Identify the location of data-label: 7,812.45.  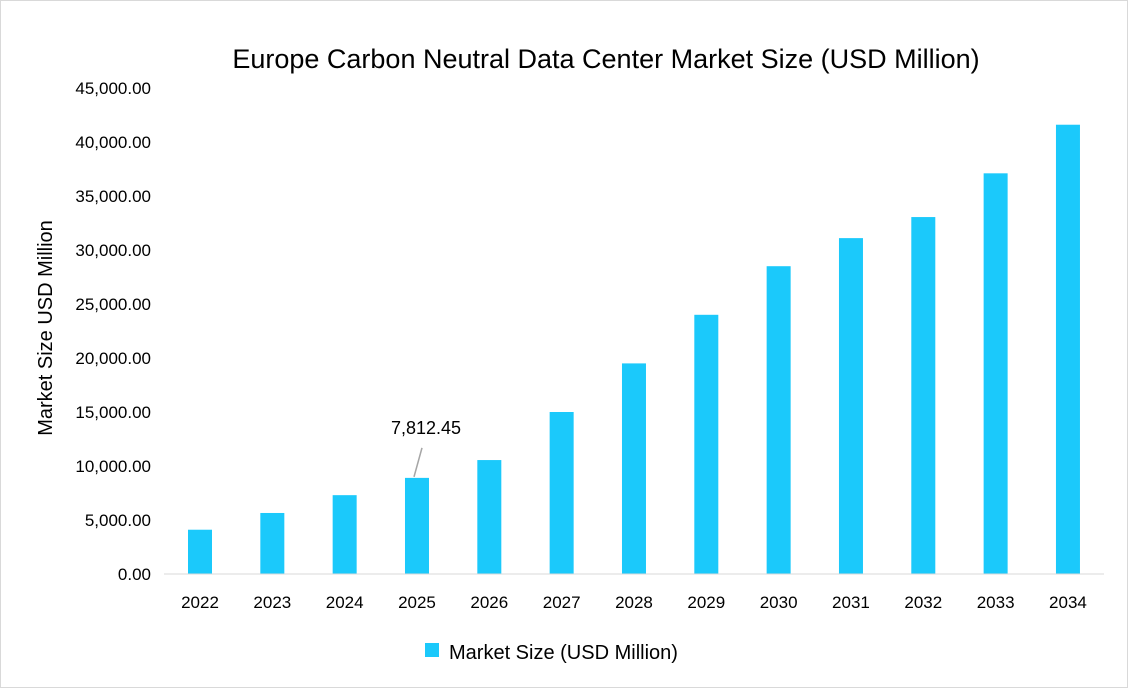
(426, 428).